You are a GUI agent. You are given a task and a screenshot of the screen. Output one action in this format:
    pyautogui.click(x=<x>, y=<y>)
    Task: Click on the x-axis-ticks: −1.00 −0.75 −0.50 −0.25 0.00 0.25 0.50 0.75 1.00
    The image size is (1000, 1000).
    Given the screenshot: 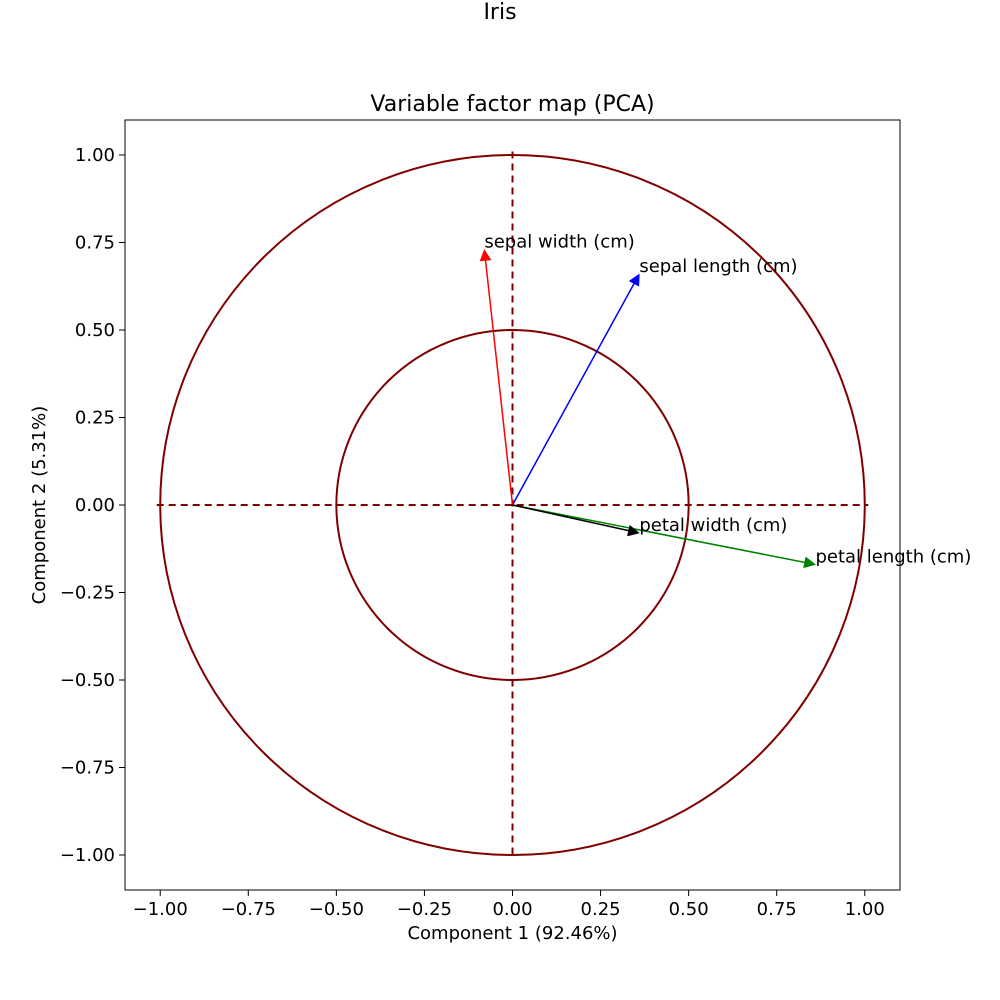 What is the action you would take?
    pyautogui.click(x=509, y=905)
    